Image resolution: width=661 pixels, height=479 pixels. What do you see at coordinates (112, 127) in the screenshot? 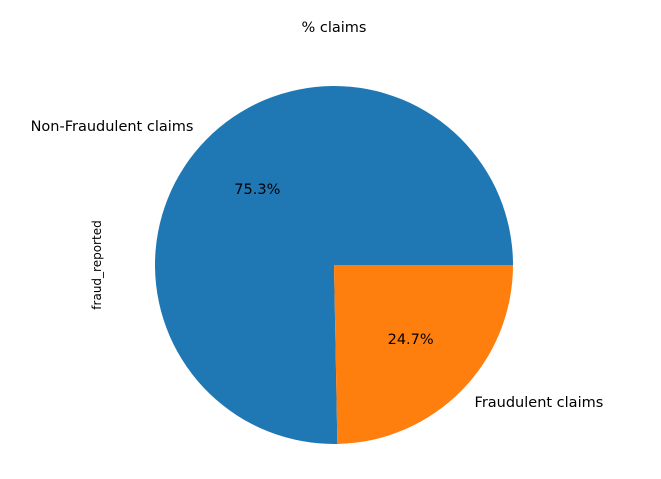
I see `pie-category-label-1: Non-Fraudulent claims` at bounding box center [112, 127].